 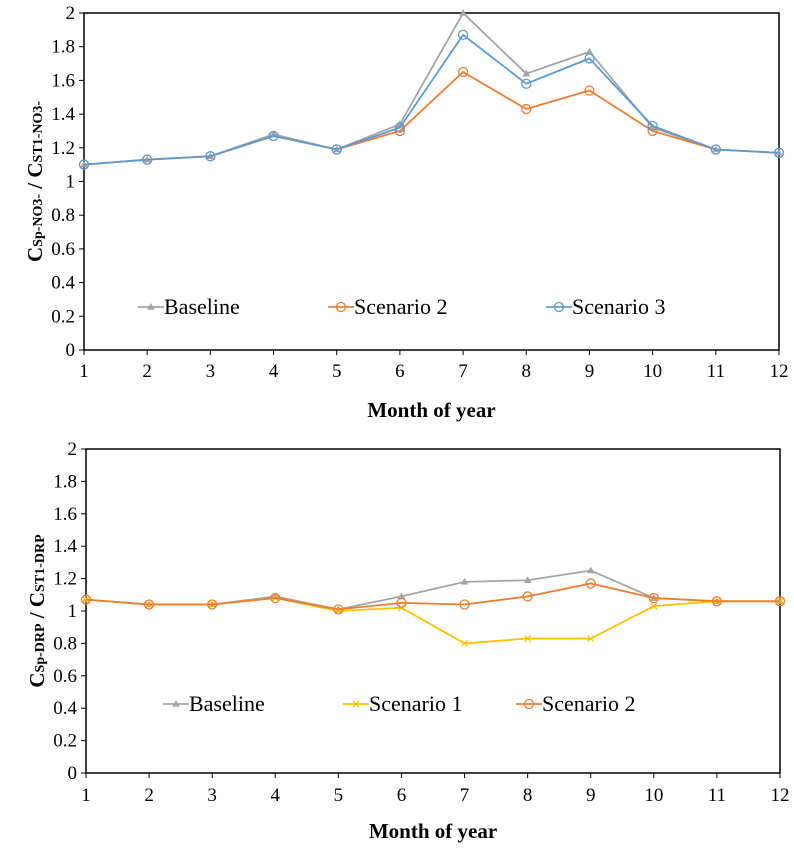 What do you see at coordinates (84, 371) in the screenshot?
I see `x-tick-label: 1` at bounding box center [84, 371].